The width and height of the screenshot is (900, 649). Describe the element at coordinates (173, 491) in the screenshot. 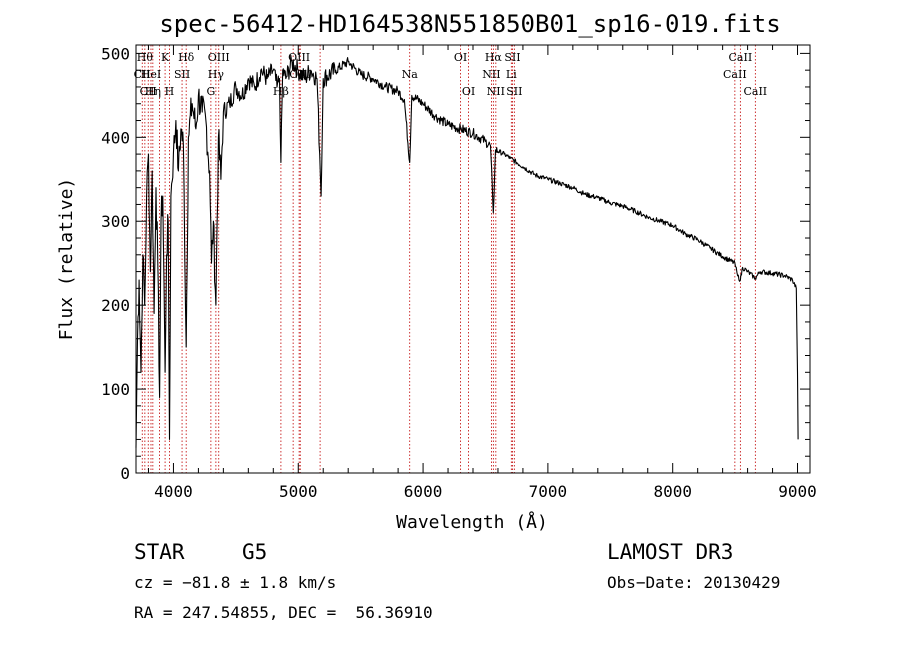

I see `x-tick-label: 4000` at that location.